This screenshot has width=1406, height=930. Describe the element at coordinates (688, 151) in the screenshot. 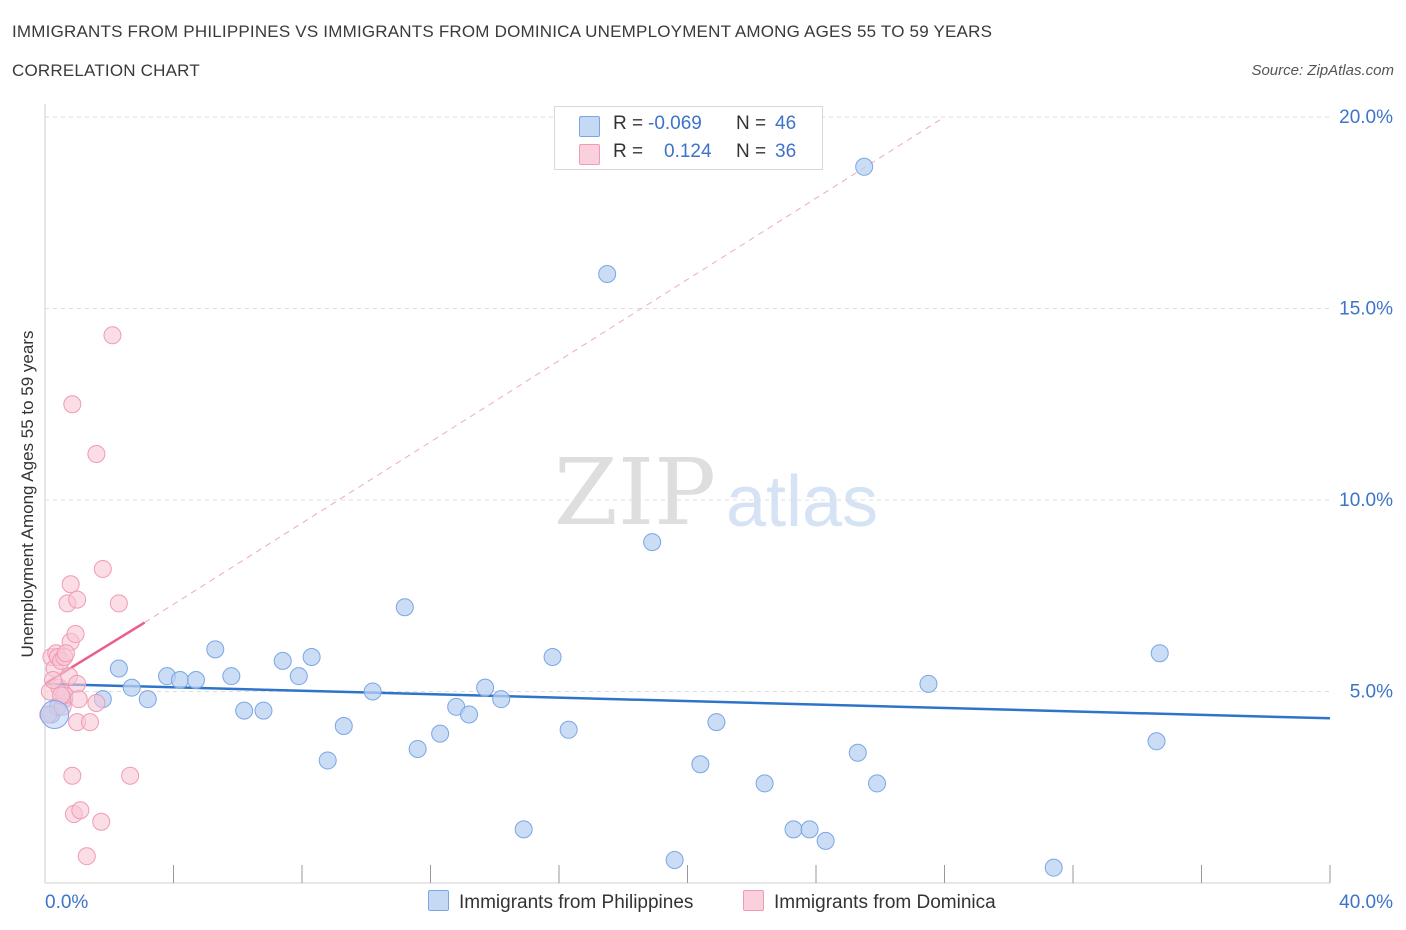

I see `legend-r-value: 0.124` at that location.